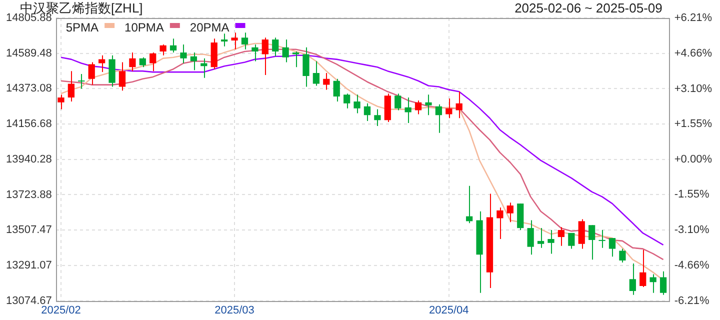  Describe the element at coordinates (693, 159) in the screenshot. I see `y2-tick-label: +0.00%` at that location.